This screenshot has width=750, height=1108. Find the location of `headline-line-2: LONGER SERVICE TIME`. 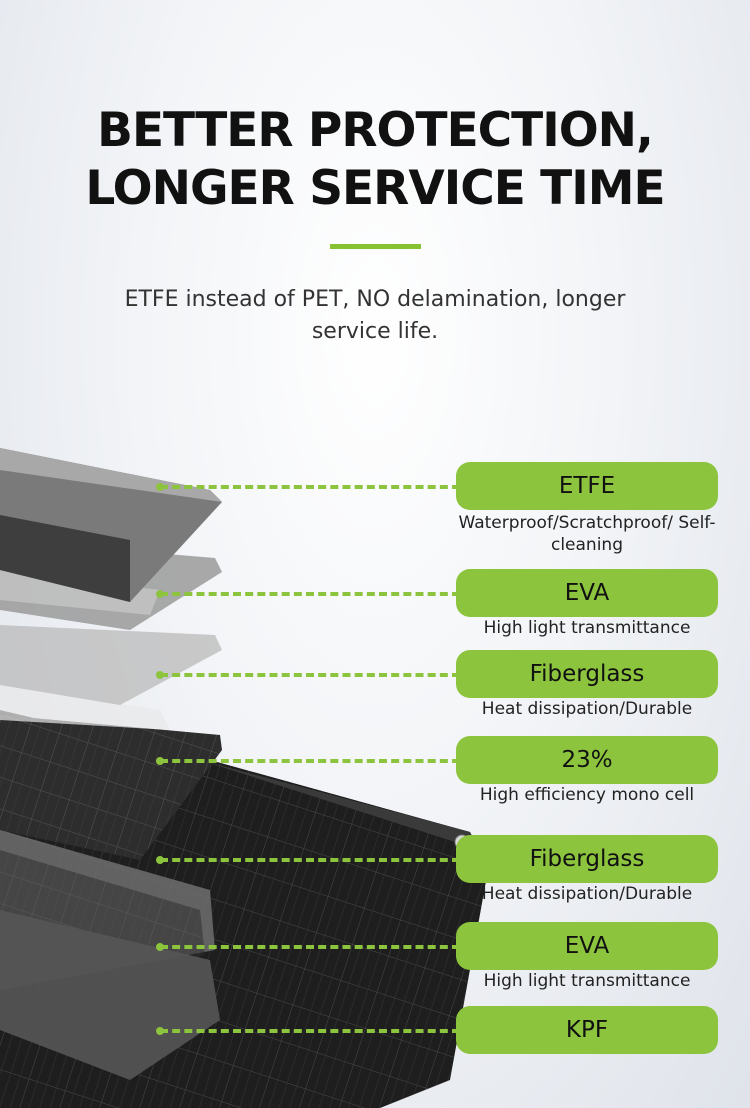

headline-line-2: LONGER SERVICE TIME is located at coordinates (375, 188).